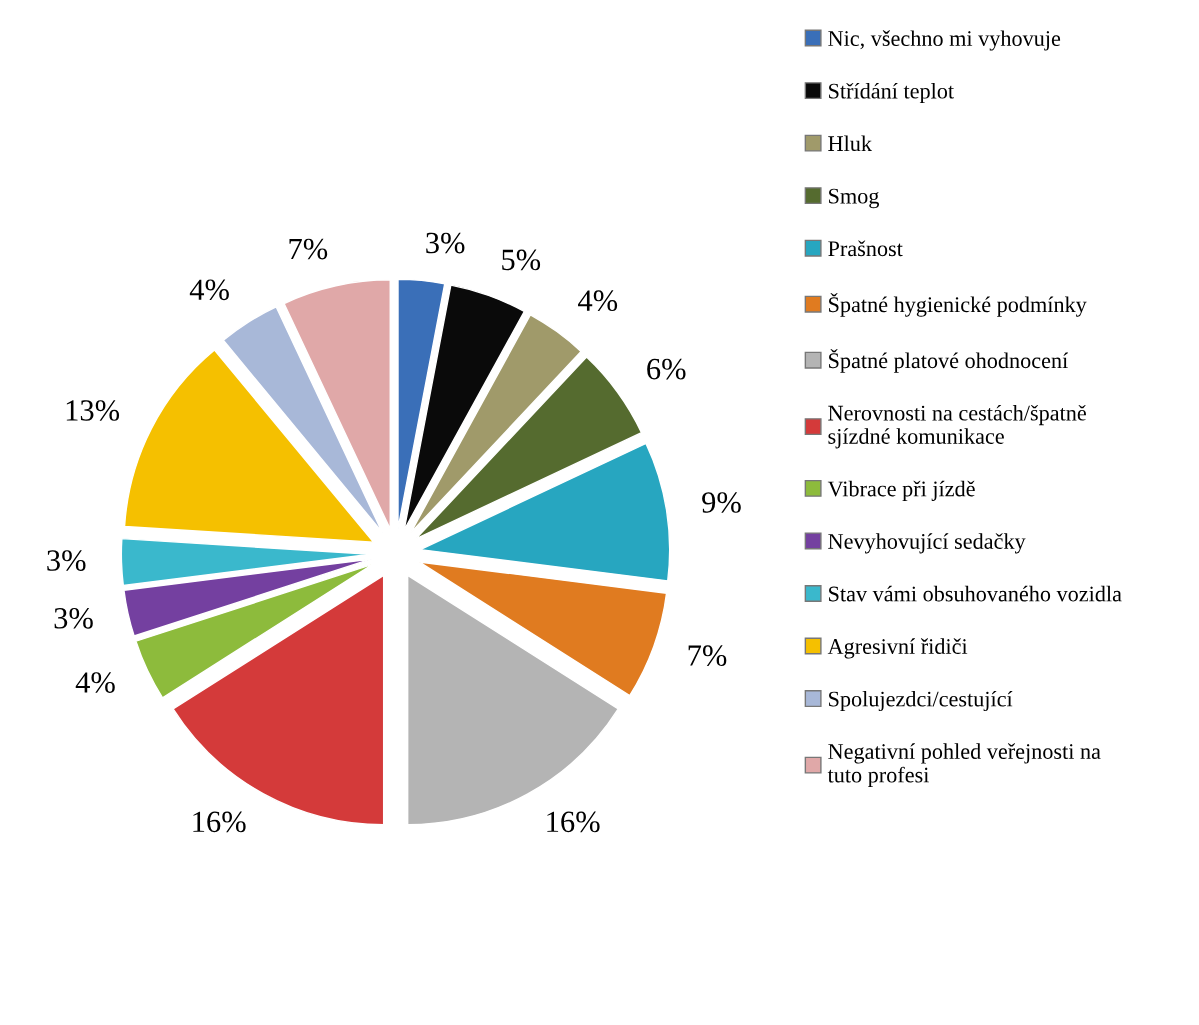 Image resolution: width=1199 pixels, height=1025 pixels. Describe the element at coordinates (944, 40) in the screenshot. I see `legend-label: Nic, všechno mi vyhovuje` at that location.